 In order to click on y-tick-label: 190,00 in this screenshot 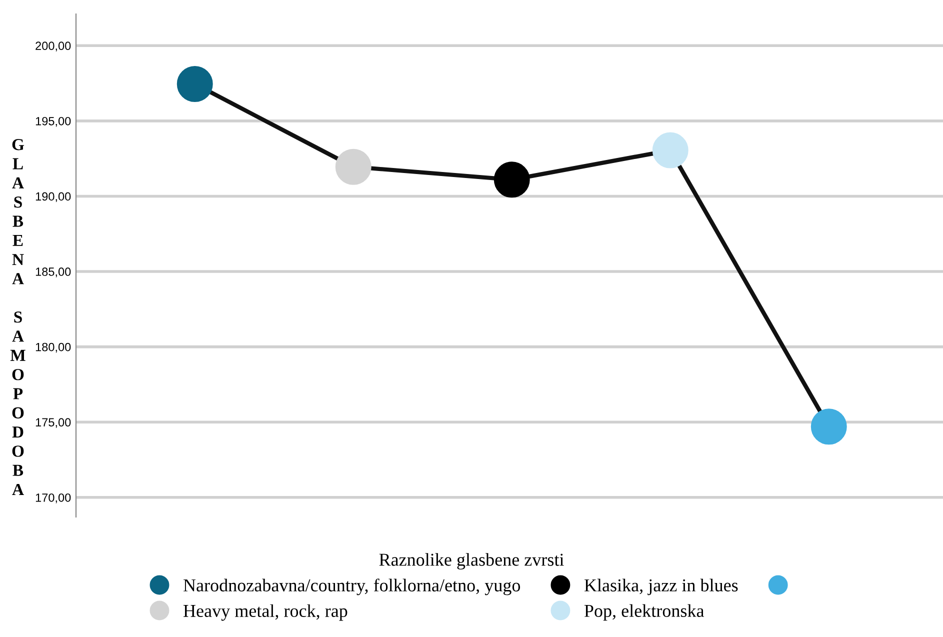, I will do `click(53, 197)`.